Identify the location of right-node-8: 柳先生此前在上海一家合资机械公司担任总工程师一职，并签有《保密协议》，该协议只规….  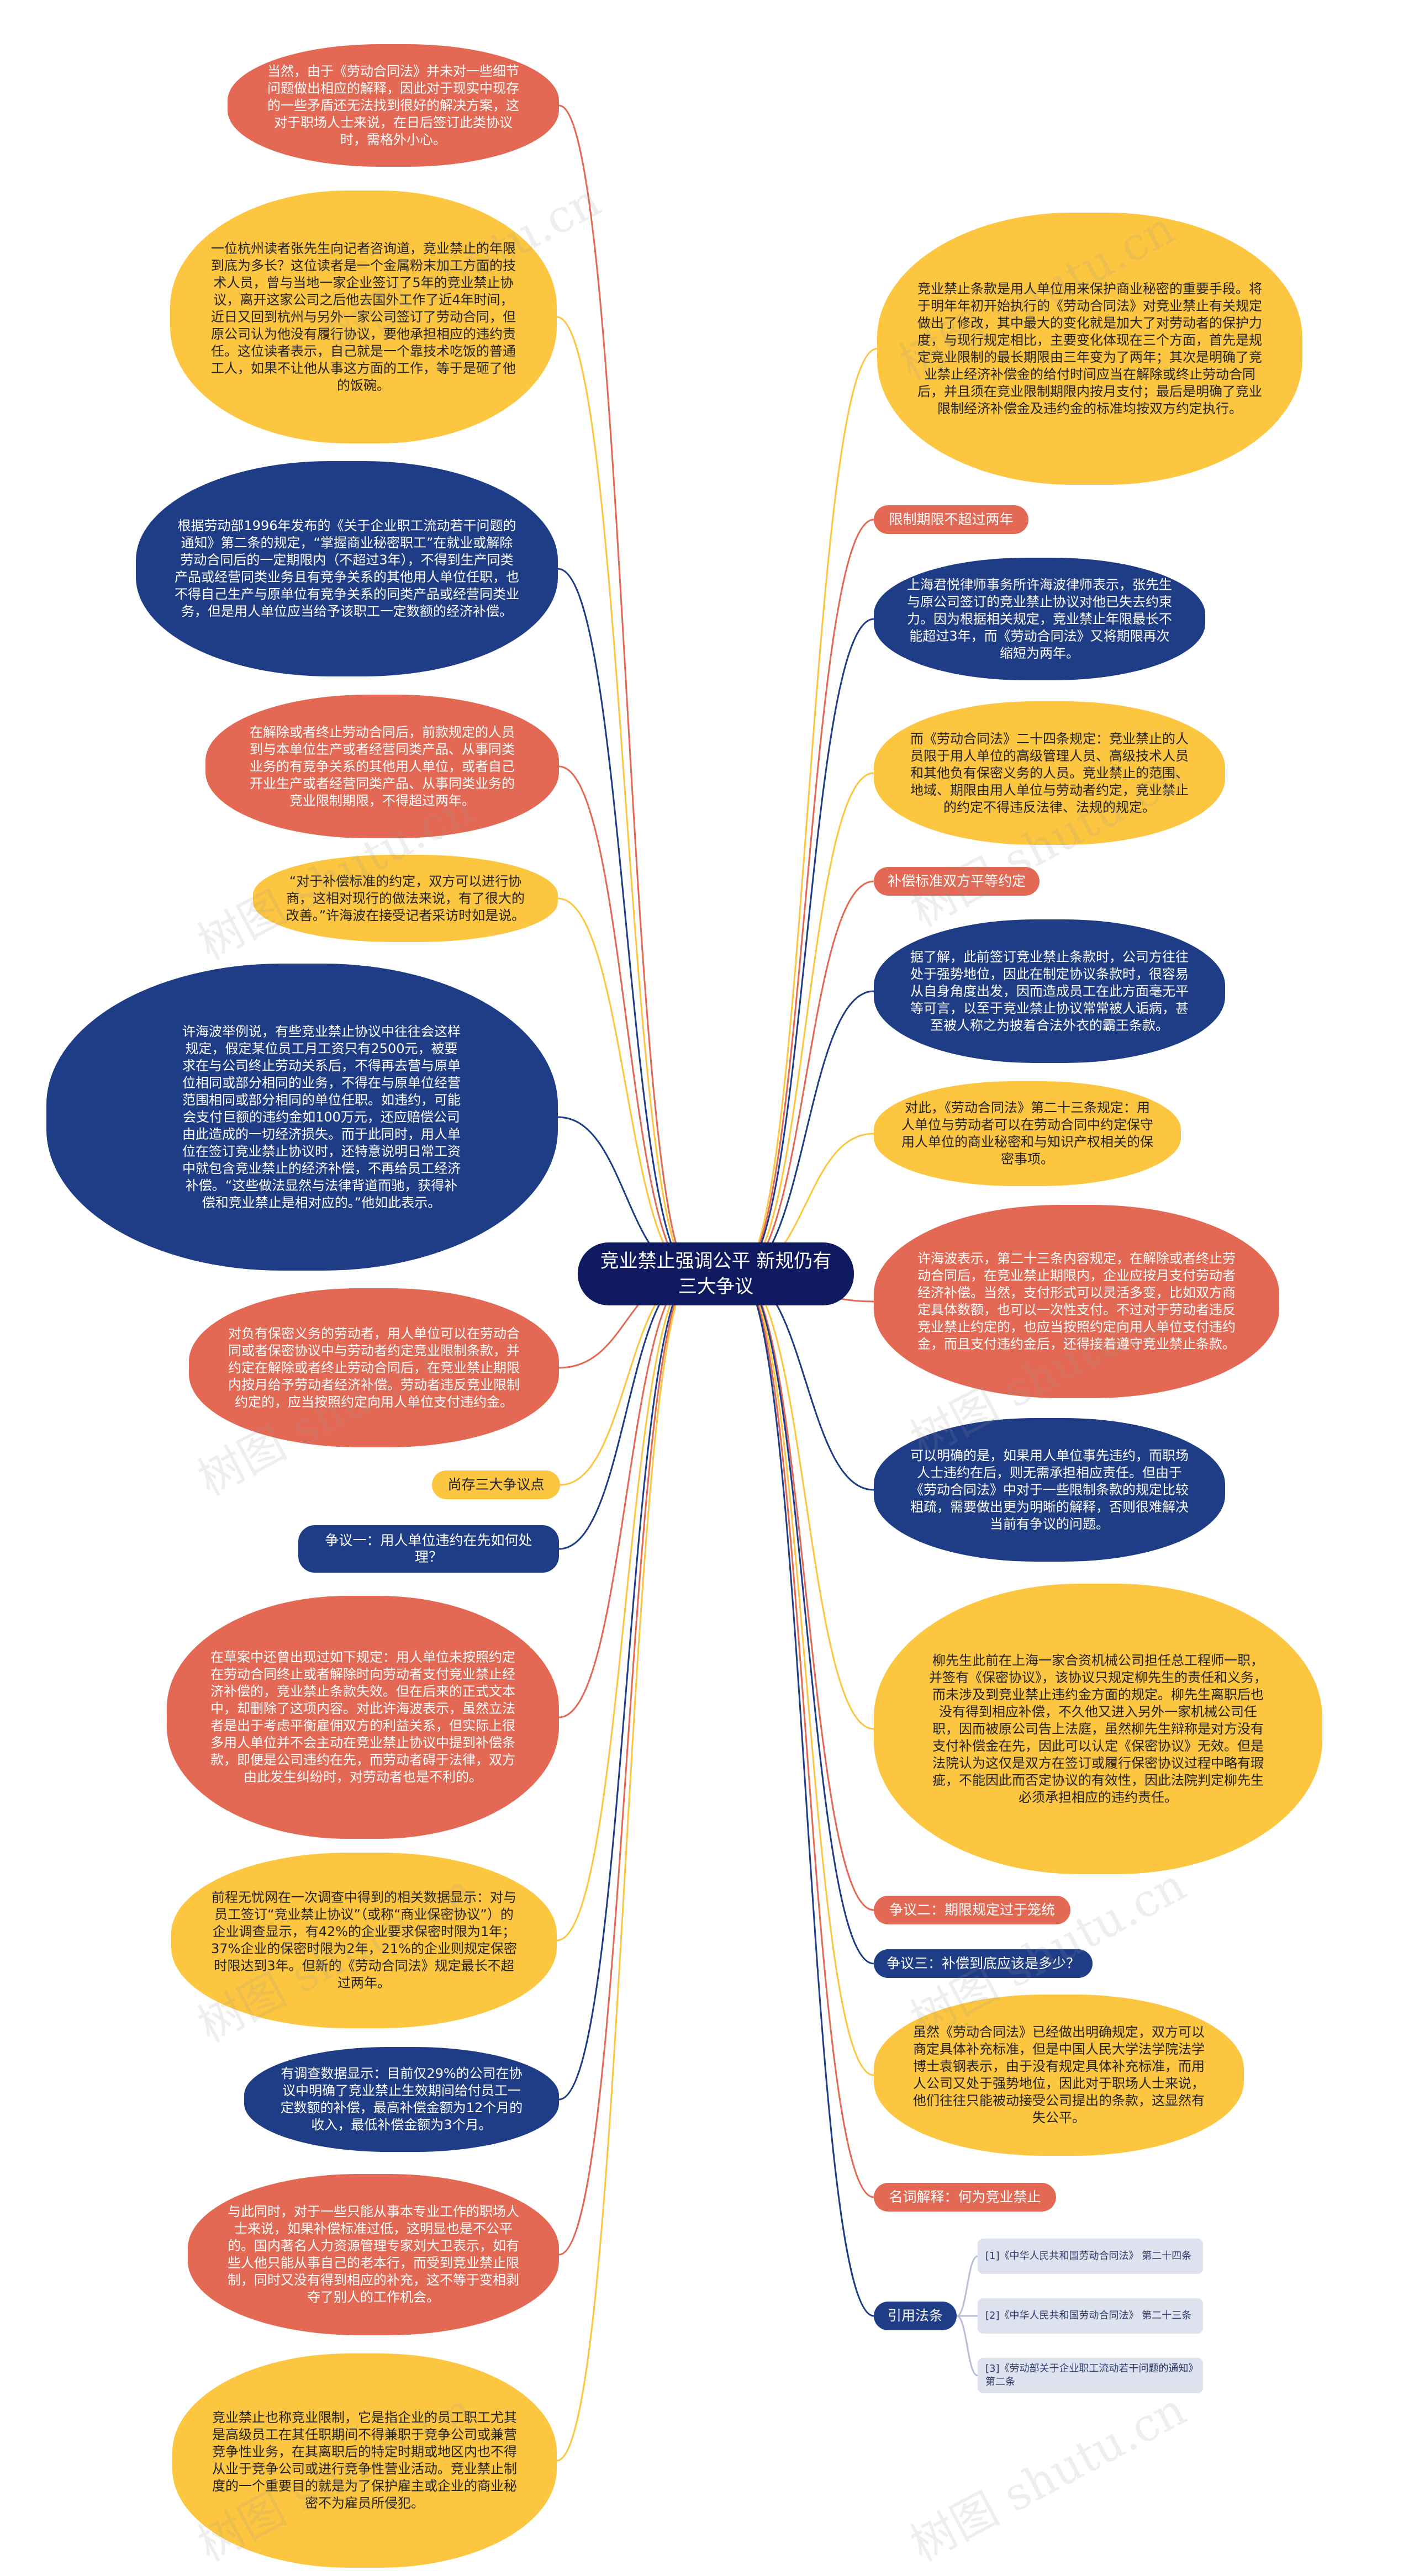
(1098, 1729).